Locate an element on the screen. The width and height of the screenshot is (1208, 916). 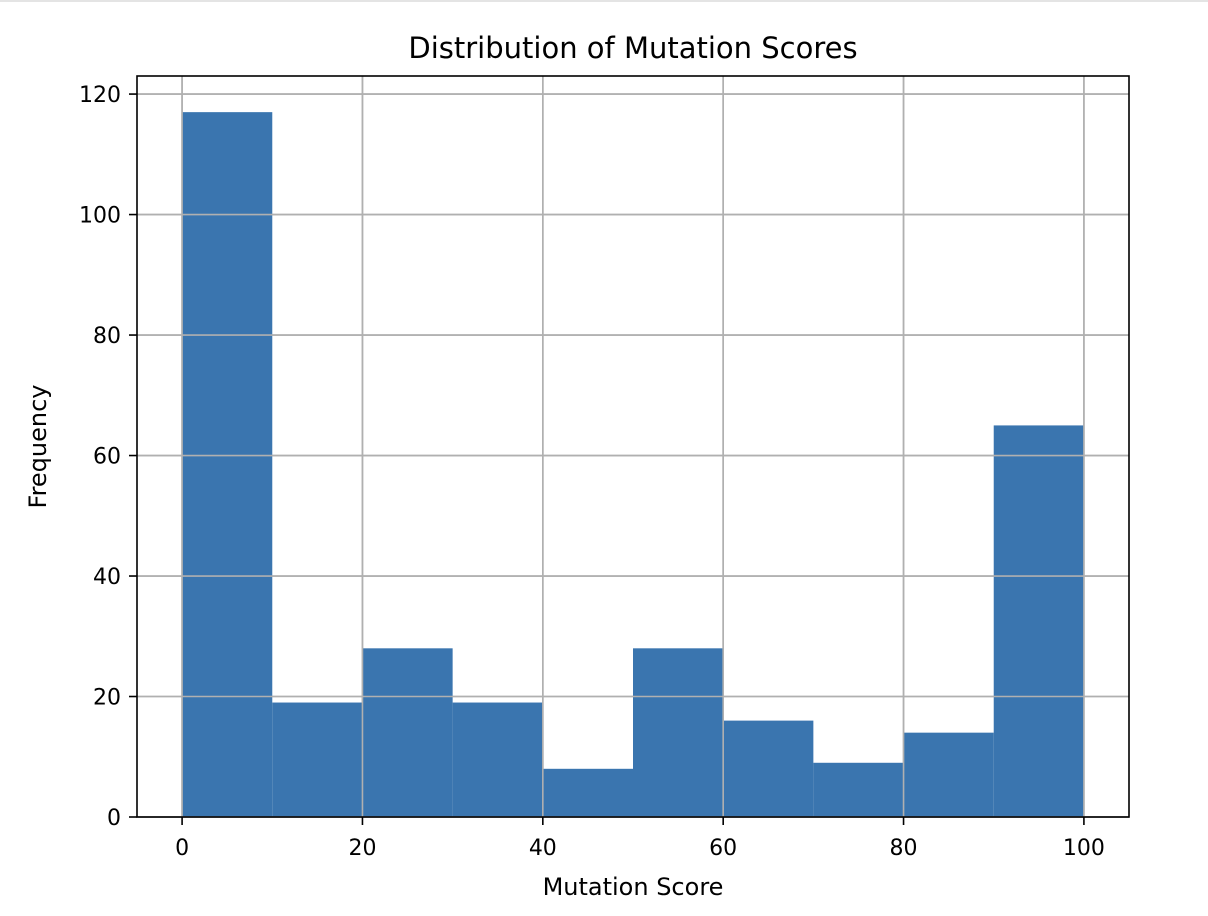
x-axis-ticks: 0 20 40 60 80 100 is located at coordinates (640, 839).